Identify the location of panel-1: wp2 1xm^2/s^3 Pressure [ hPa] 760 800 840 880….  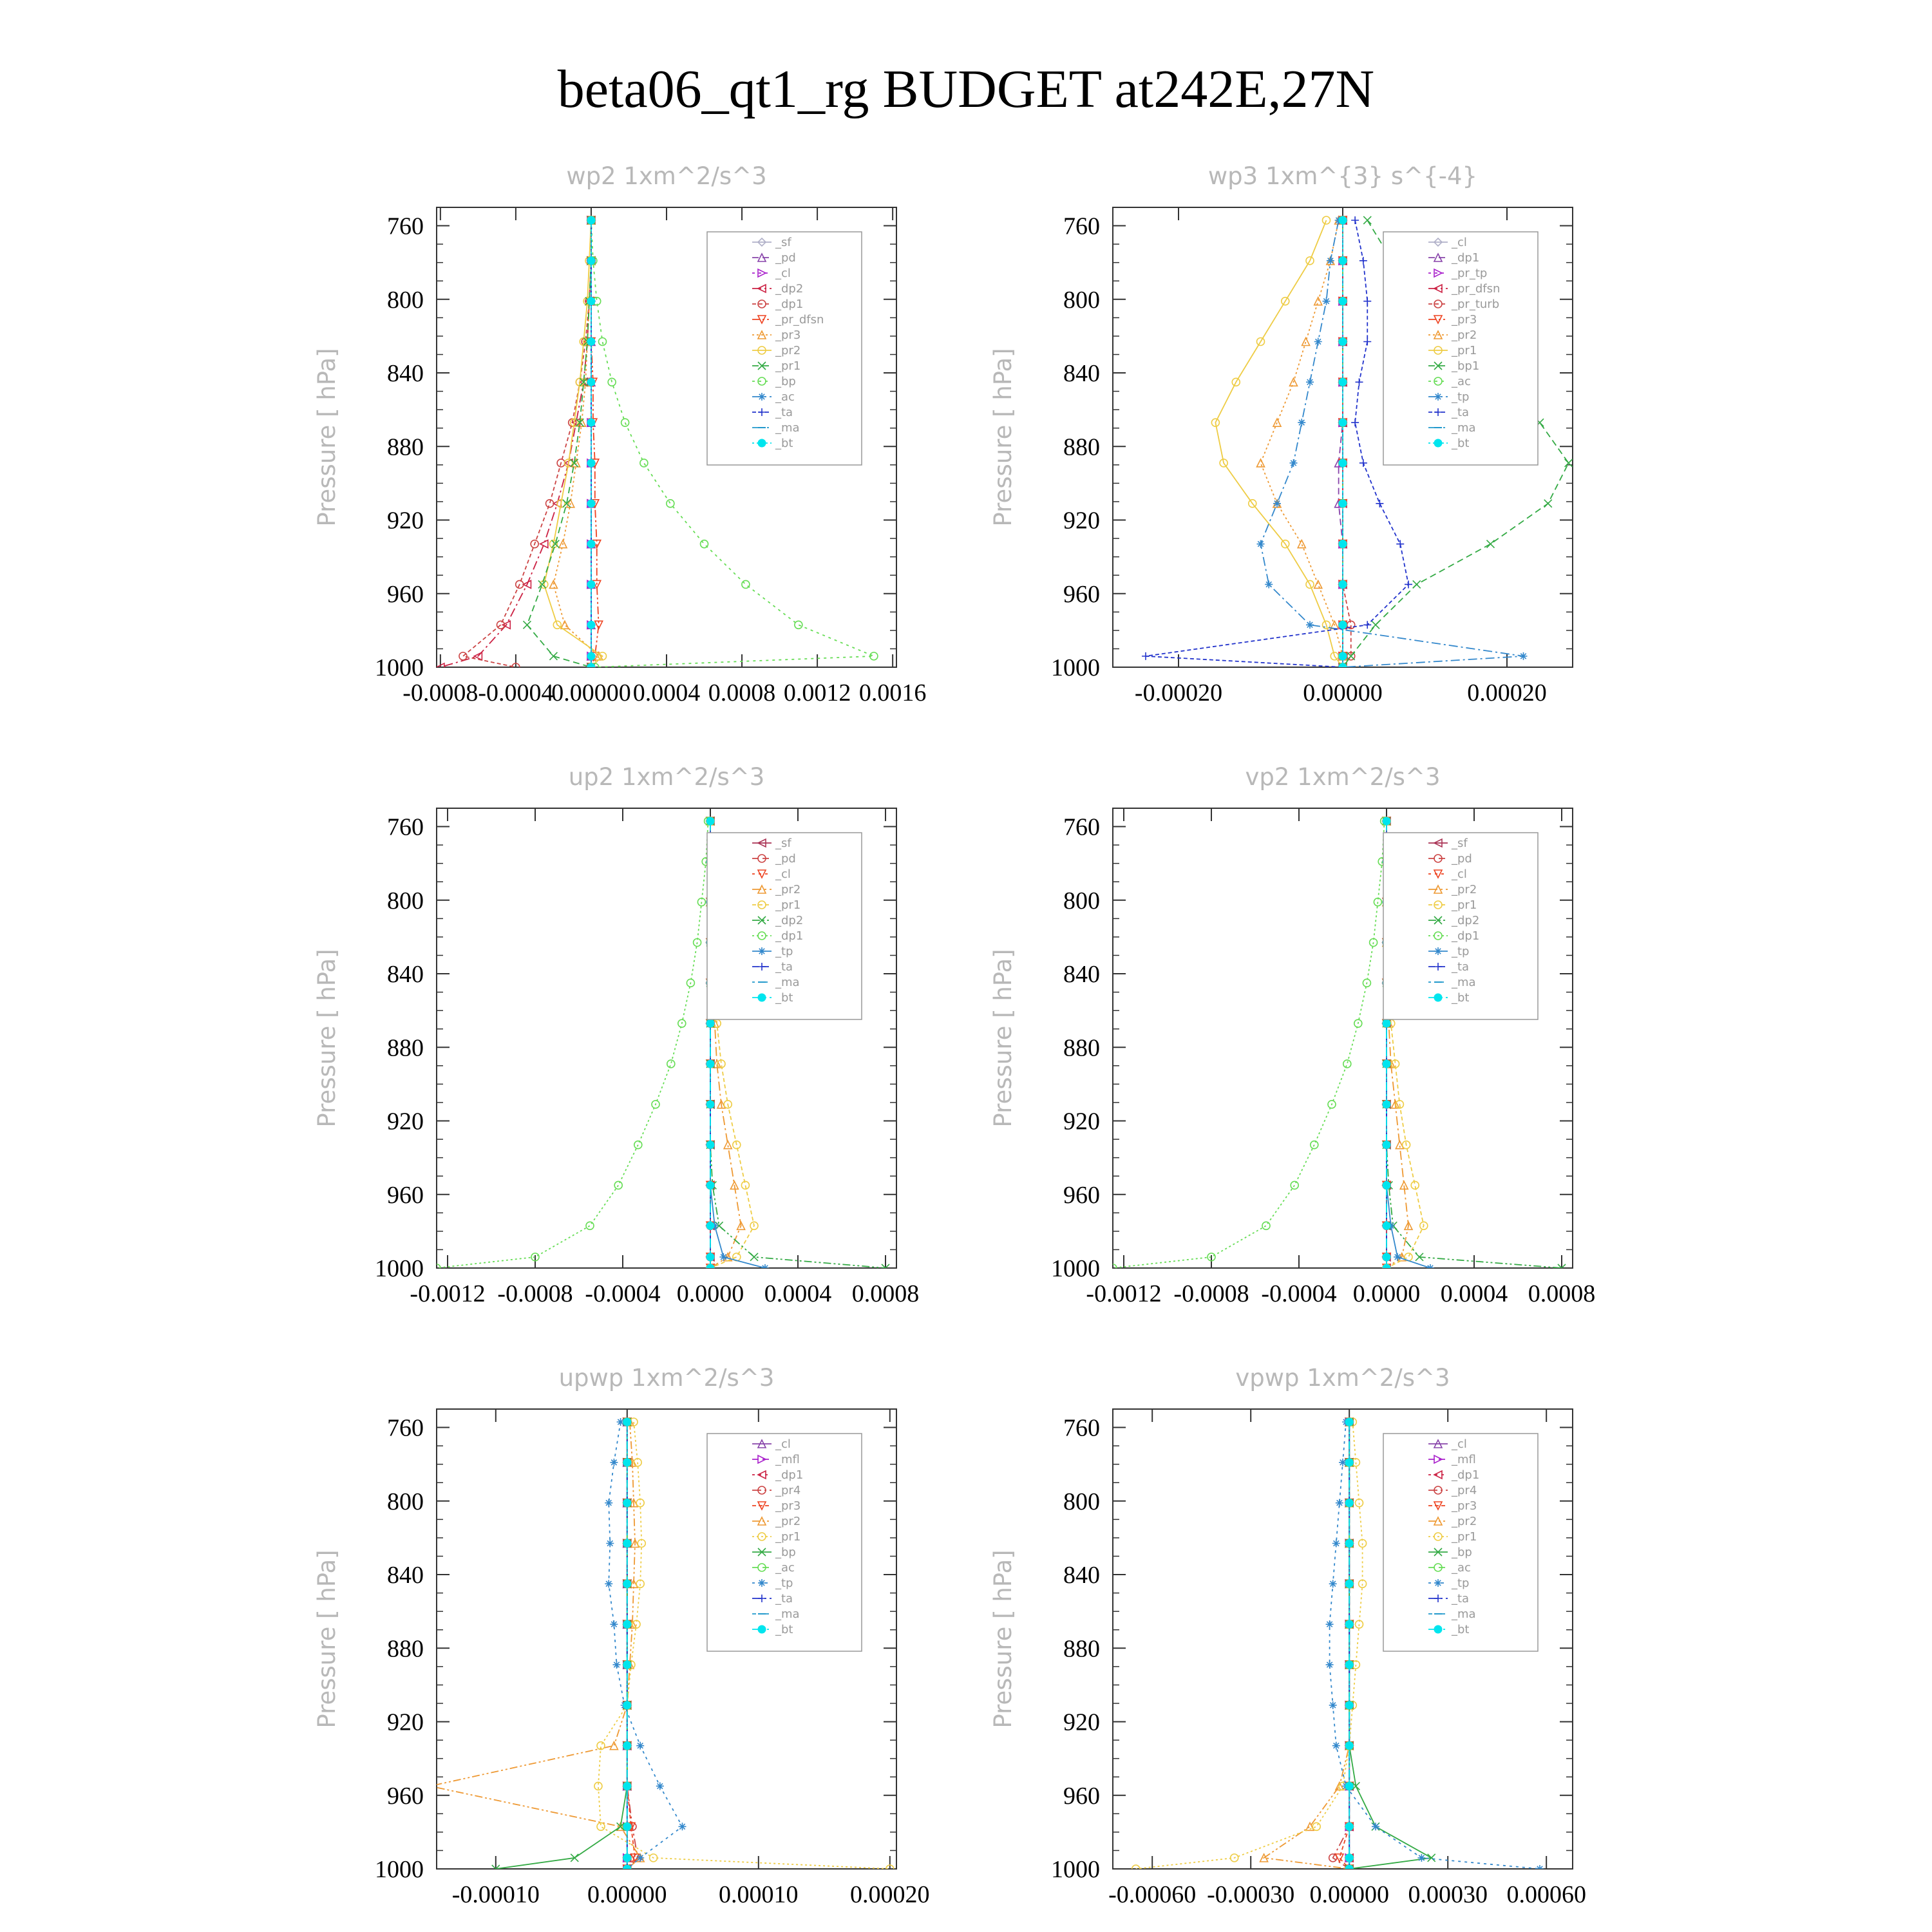
(619, 434).